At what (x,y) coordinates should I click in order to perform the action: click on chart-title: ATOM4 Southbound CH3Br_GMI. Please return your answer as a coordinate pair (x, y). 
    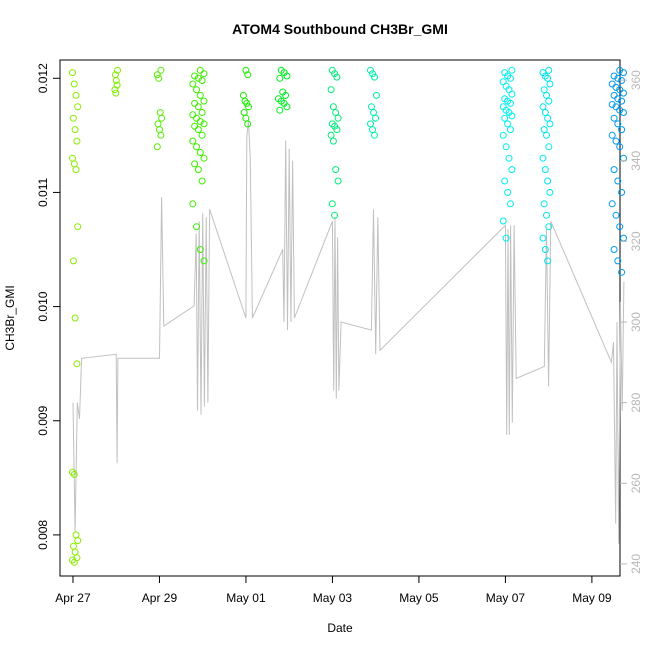
    Looking at the image, I should click on (340, 29).